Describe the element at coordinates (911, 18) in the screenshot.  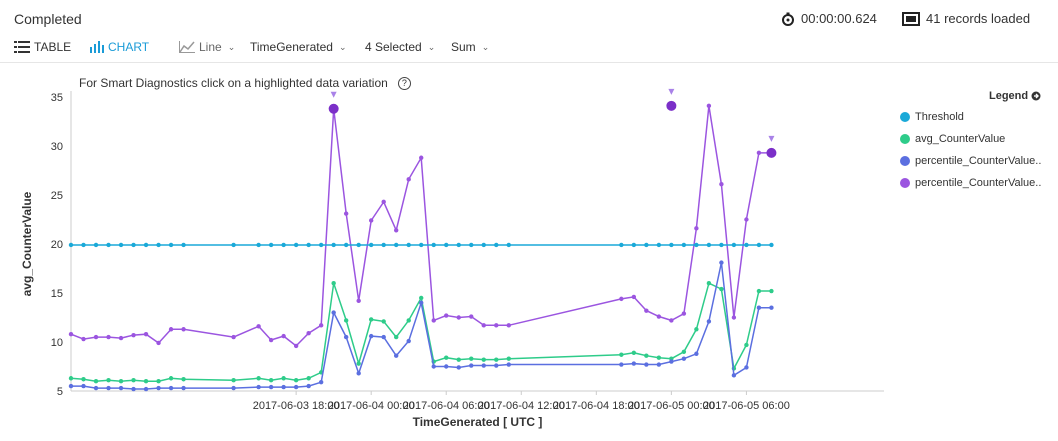
I see `records-icon` at that location.